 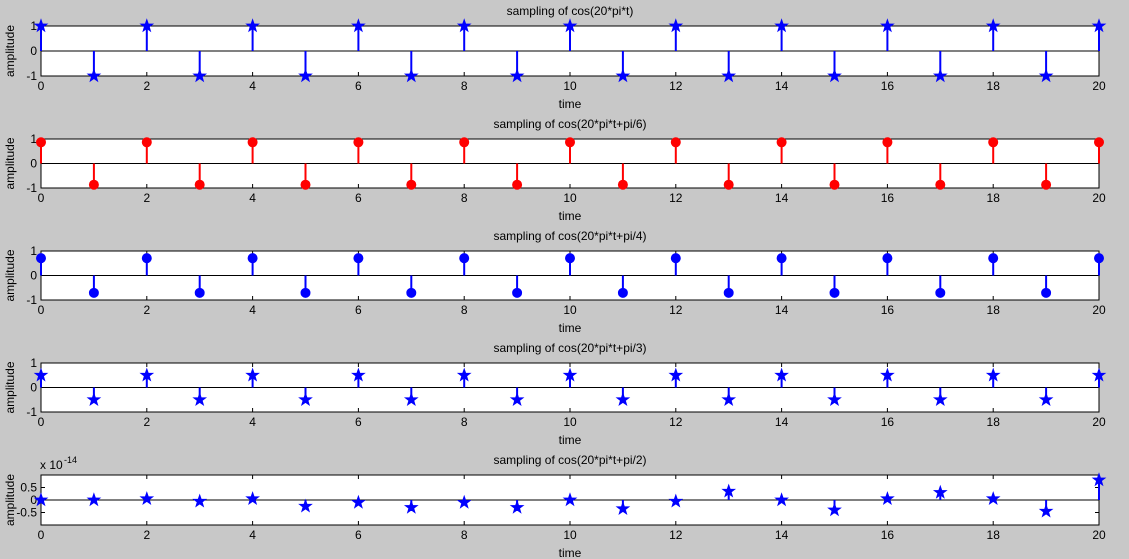 What do you see at coordinates (28, 488) in the screenshot?
I see `y-tick-label: 0.5` at bounding box center [28, 488].